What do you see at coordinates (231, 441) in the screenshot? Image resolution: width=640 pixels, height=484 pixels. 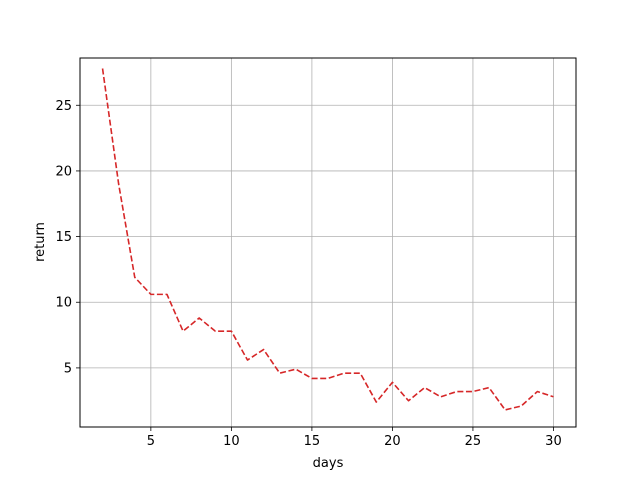 I see `x-tick-label: 10` at bounding box center [231, 441].